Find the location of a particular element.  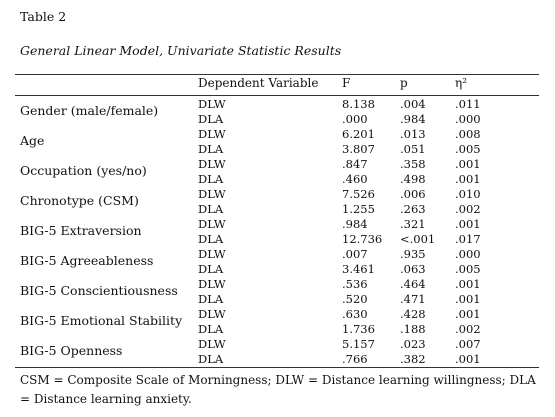

predictor-label: BIG-5 Conscientiousness is located at coordinates (99, 290).